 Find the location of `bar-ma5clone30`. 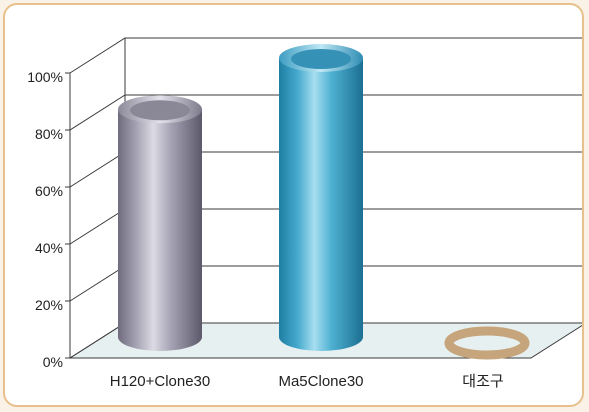

bar-ma5clone30 is located at coordinates (321, 197).